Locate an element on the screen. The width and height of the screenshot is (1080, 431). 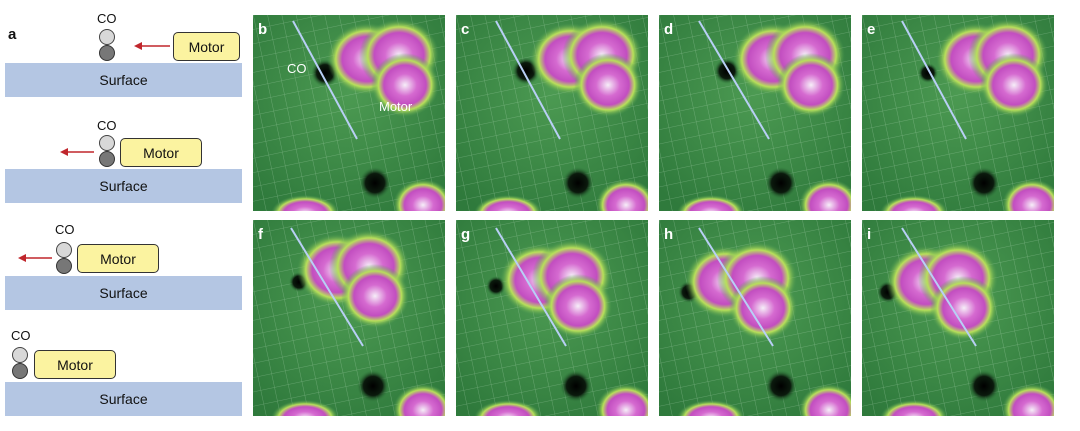
panel-label-c: c is located at coordinates (465, 29).